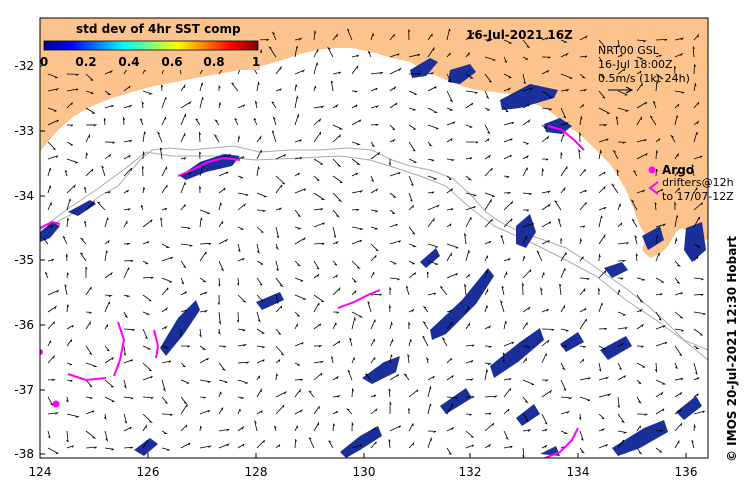 The width and height of the screenshot is (749, 496). Describe the element at coordinates (56, 404) in the screenshot. I see `argo-float` at that location.